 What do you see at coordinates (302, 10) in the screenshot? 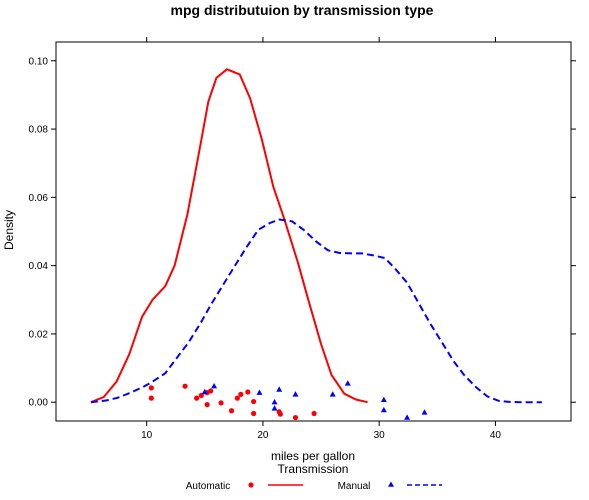
I see `chart-title: mpg distributuion by transmission type` at bounding box center [302, 10].